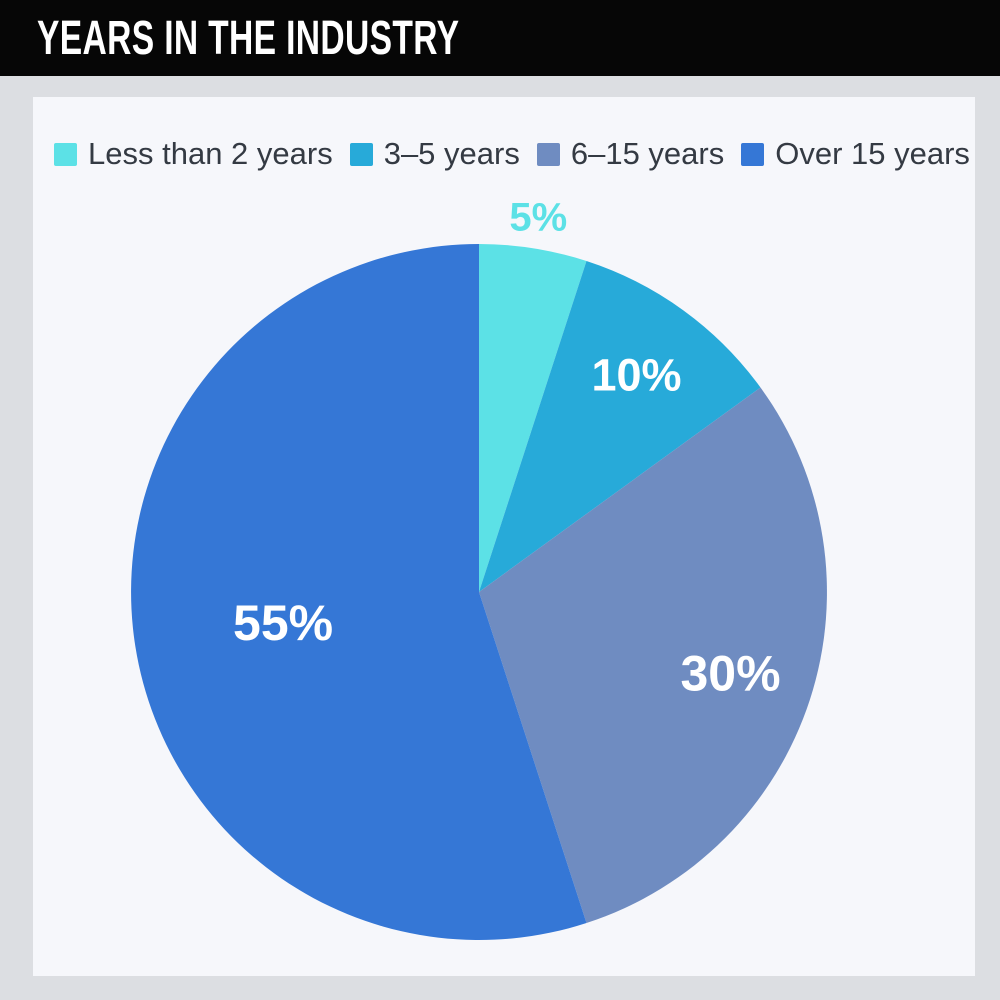  What do you see at coordinates (730, 674) in the screenshot?
I see `pie-slice-label-2: 30%` at bounding box center [730, 674].